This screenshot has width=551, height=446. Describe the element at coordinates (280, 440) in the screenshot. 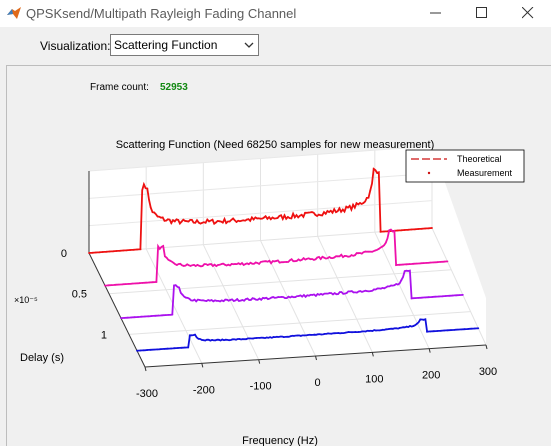

I see `chart-x-axis-label: Frequency (Hz)` at that location.